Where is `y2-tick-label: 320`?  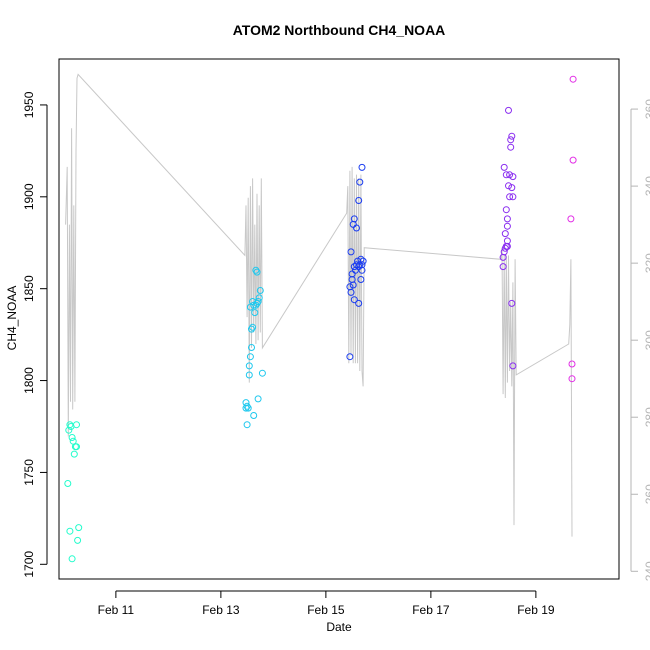
y2-tick-label: 320 is located at coordinates (646, 263).